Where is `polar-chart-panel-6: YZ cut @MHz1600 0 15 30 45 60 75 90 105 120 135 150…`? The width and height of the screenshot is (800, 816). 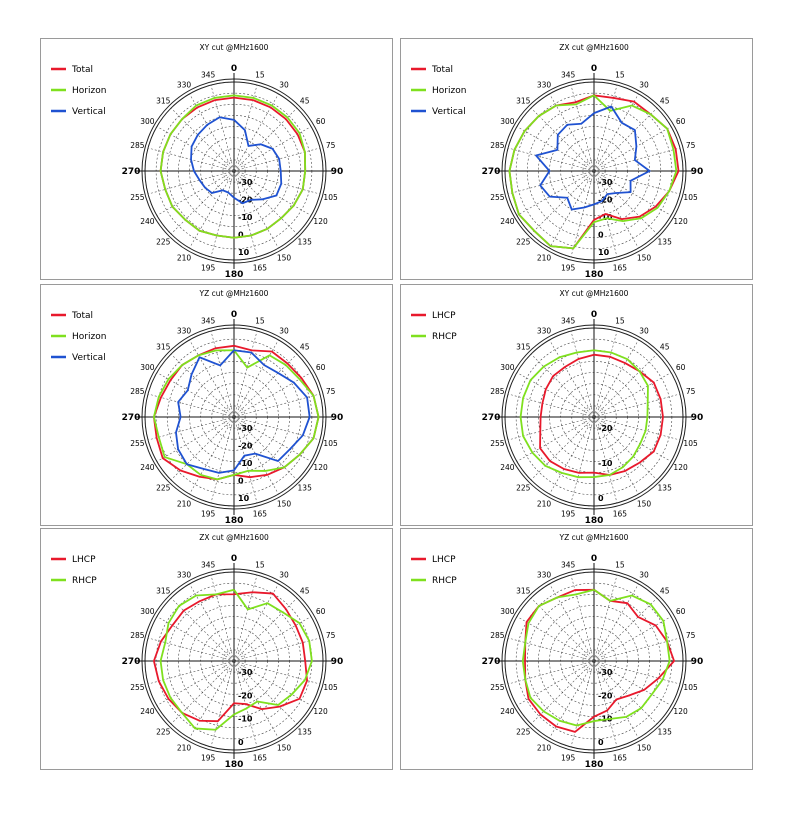
polar-chart-panel-6: YZ cut @MHz1600 0 15 30 45 60 75 90 105 120 135 150… is located at coordinates (576, 649).